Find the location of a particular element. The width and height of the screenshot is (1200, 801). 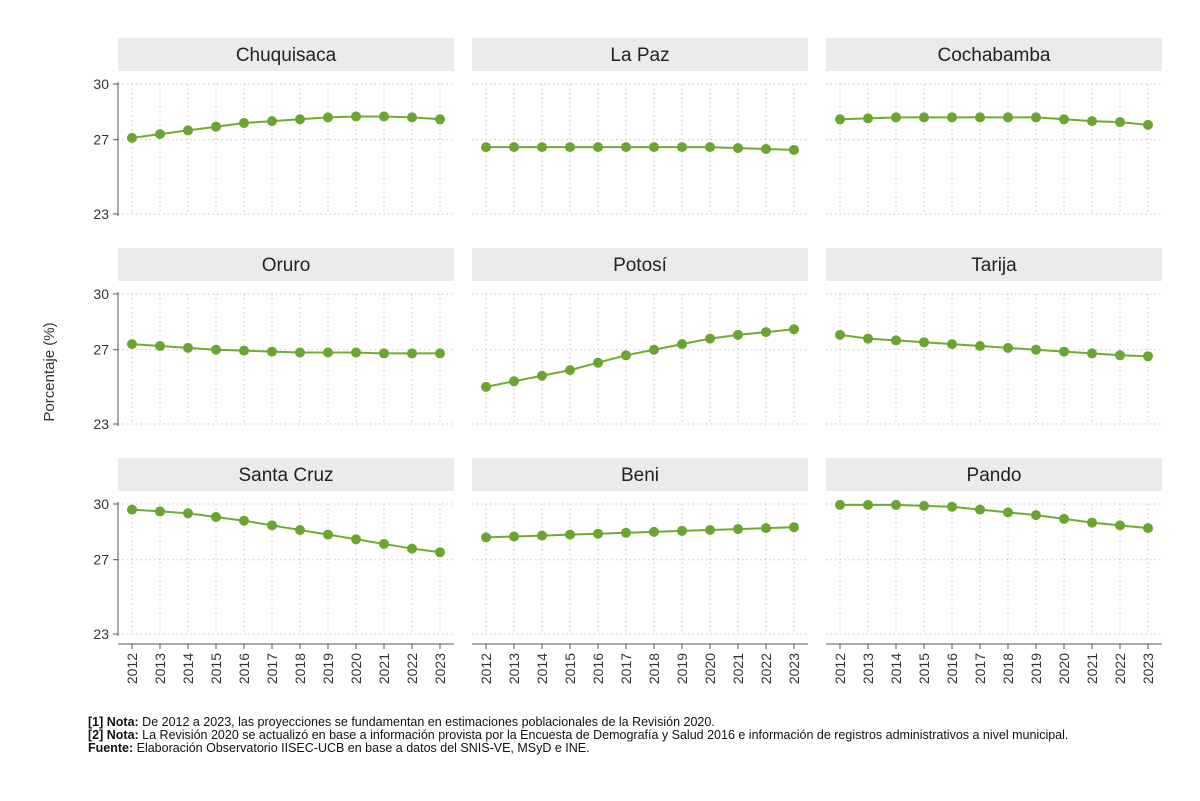

x-tick-label: 2019 is located at coordinates (682, 668).